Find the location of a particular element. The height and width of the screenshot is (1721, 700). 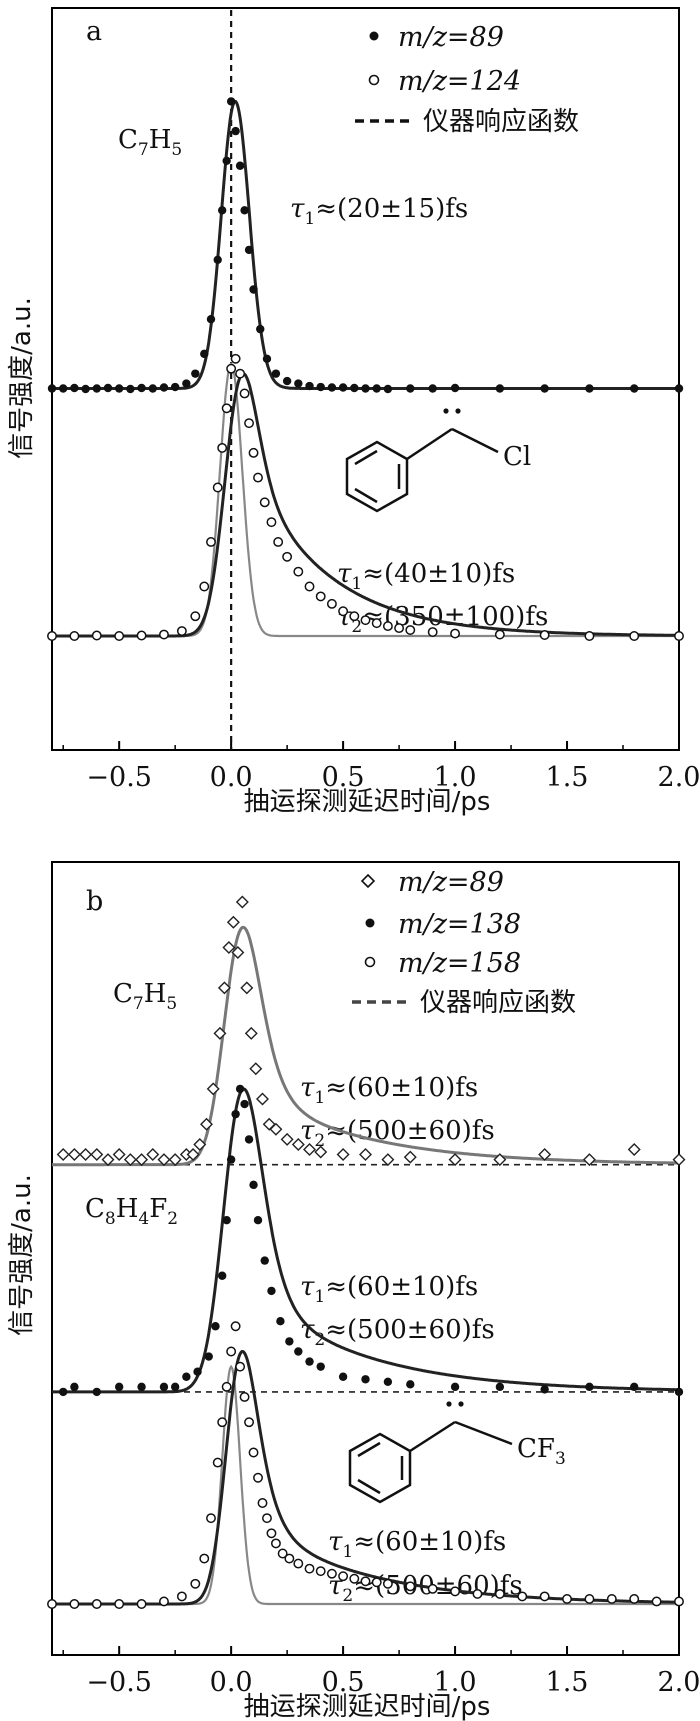

panel-a-molecule-substituent: Cl is located at coordinates (517, 457).